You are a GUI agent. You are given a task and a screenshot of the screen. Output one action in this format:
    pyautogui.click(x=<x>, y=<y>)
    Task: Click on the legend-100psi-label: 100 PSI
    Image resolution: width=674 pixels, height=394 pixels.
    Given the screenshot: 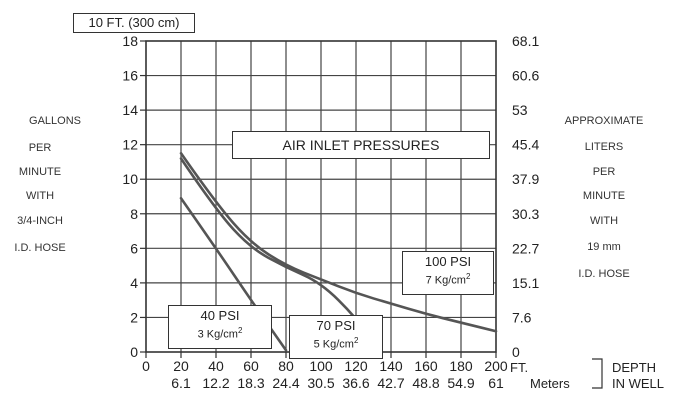 What is the action you would take?
    pyautogui.click(x=448, y=261)
    